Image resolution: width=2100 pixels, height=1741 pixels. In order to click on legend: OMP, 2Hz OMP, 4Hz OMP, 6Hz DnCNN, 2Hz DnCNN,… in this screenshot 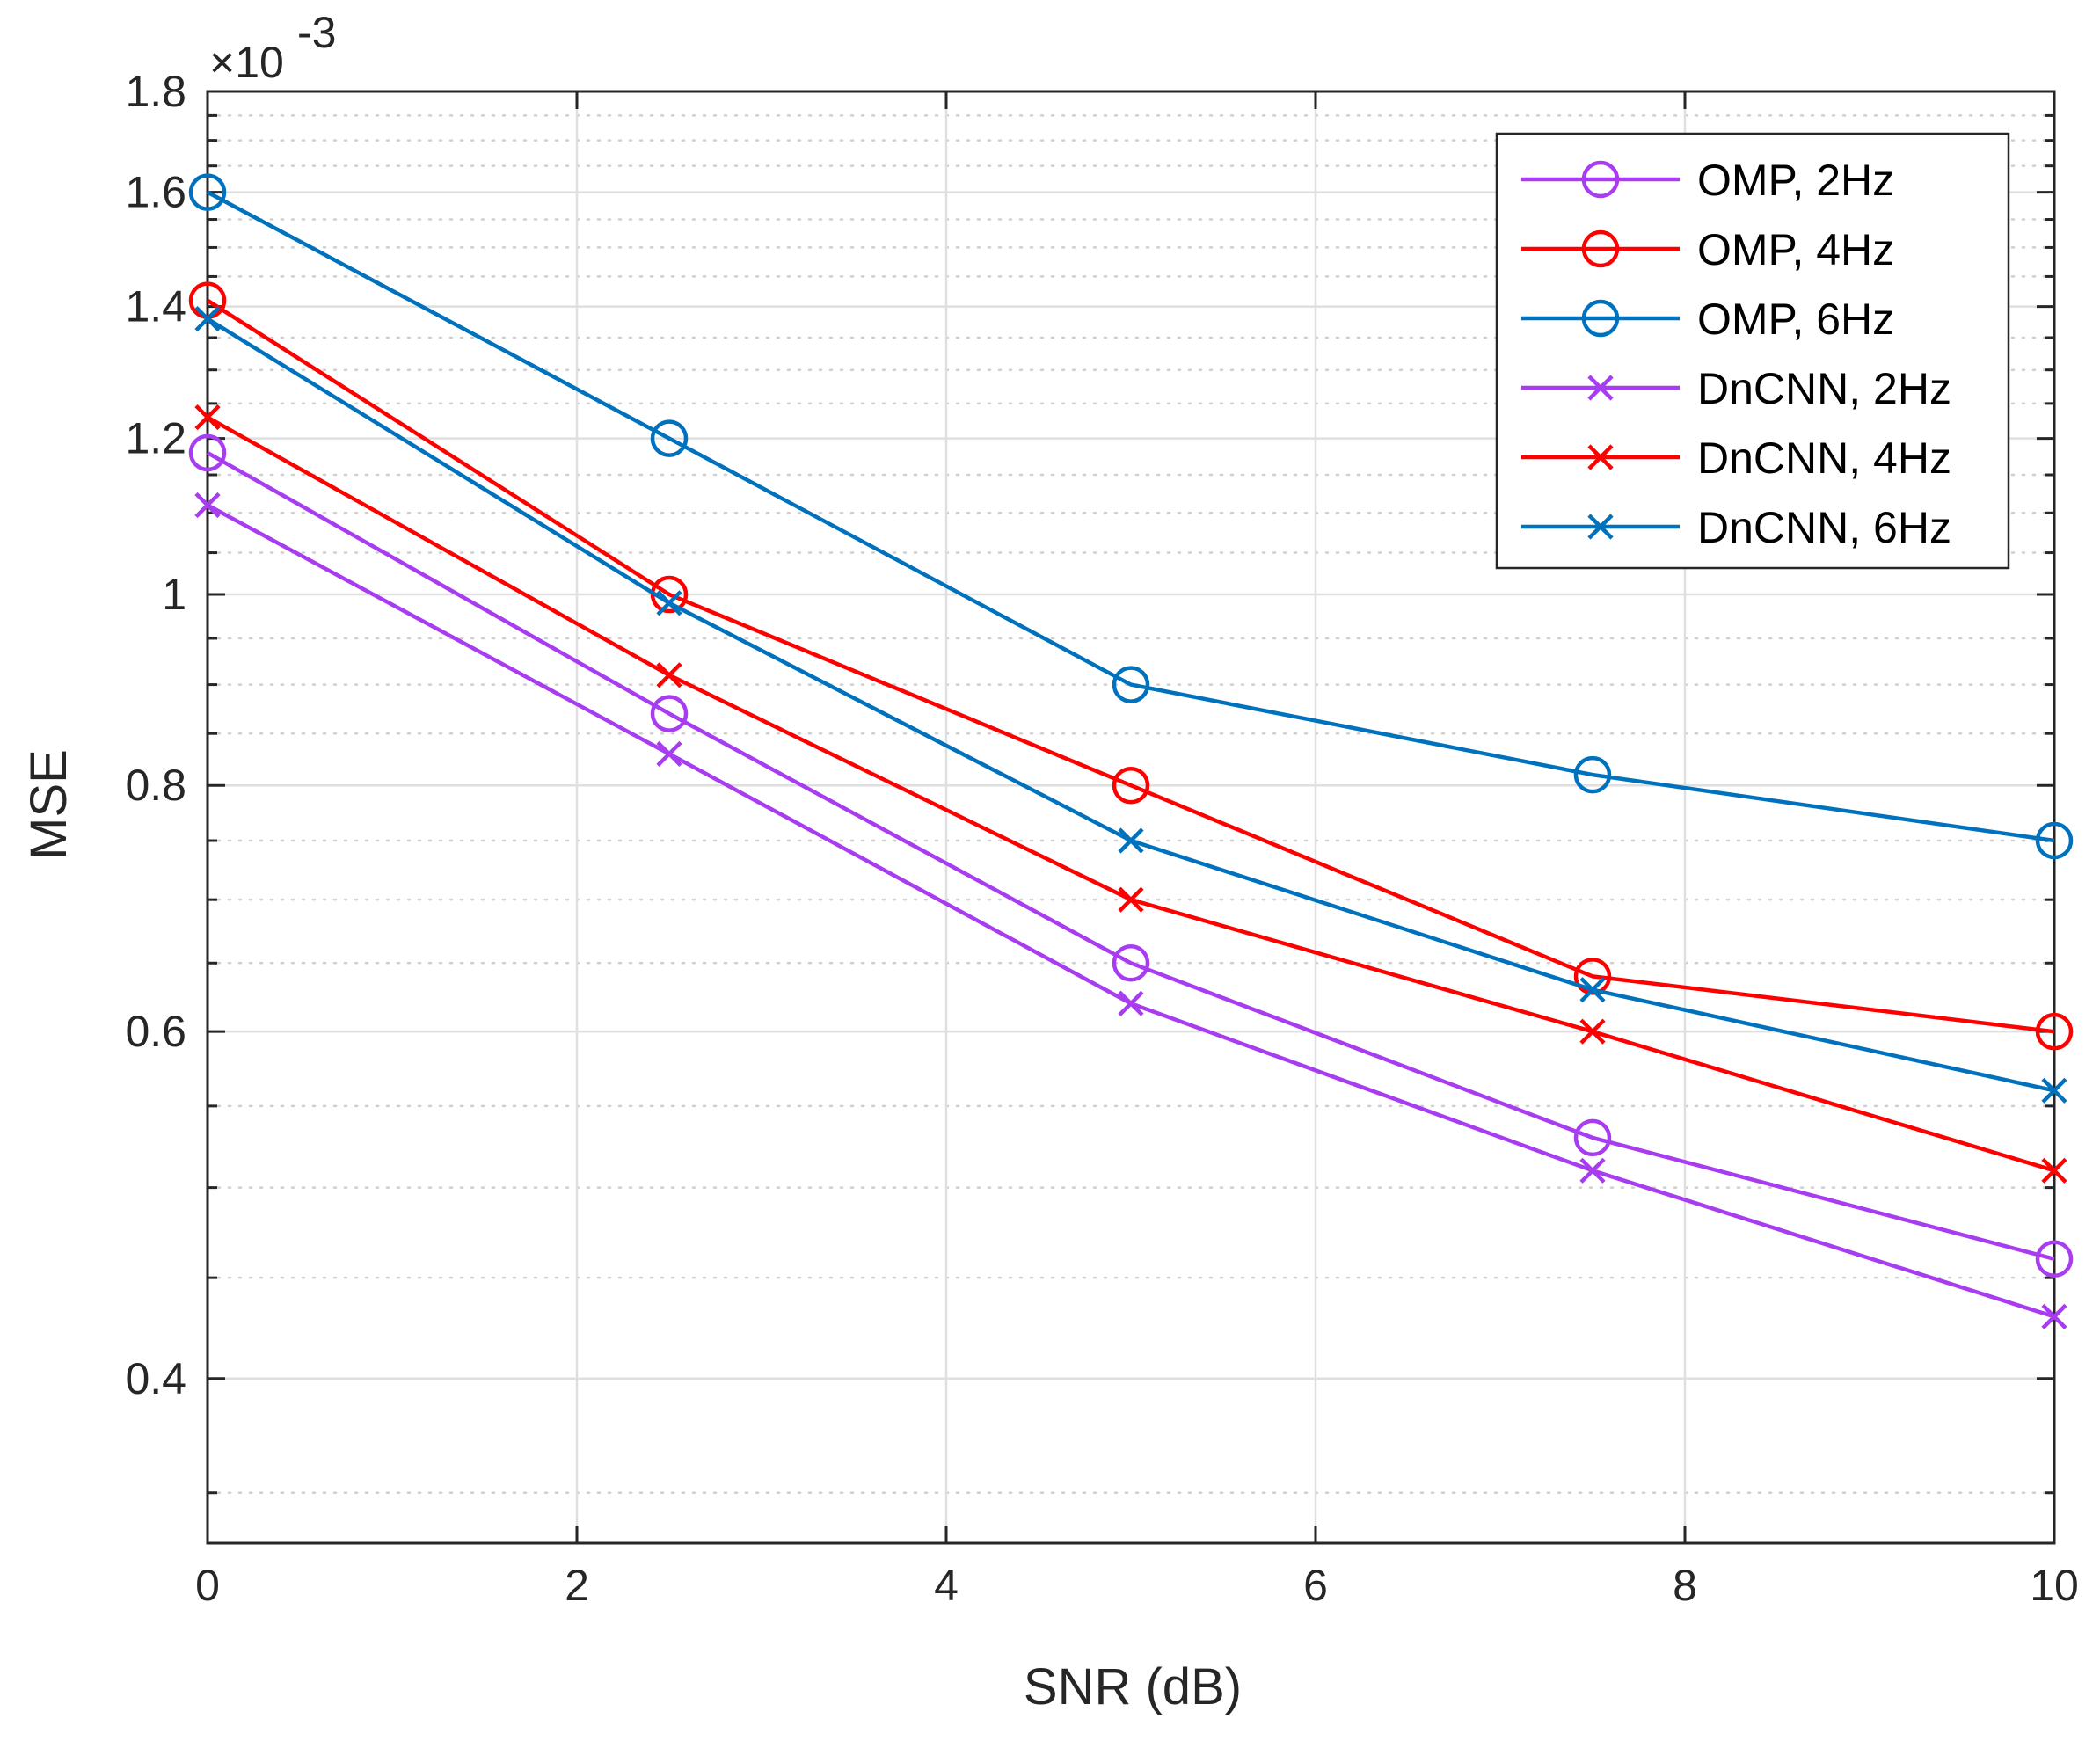, I will do `click(1753, 351)`.